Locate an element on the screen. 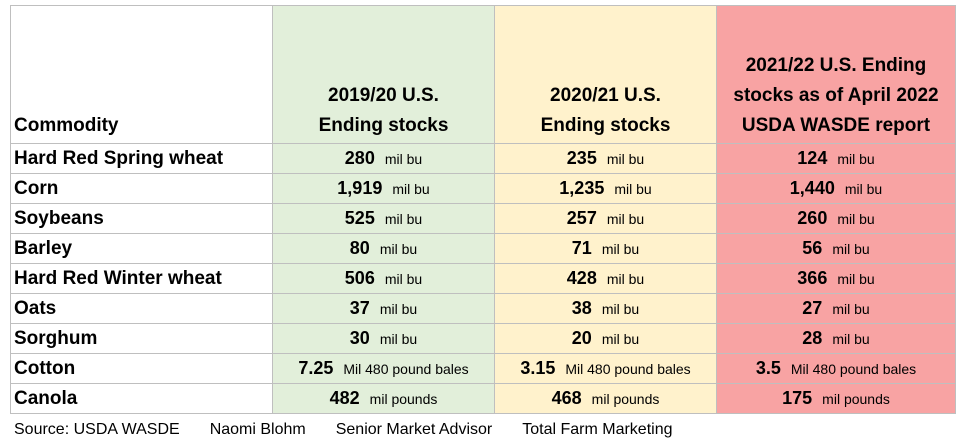 The height and width of the screenshot is (446, 962). value-cell: 38 mil bu is located at coordinates (605, 308).